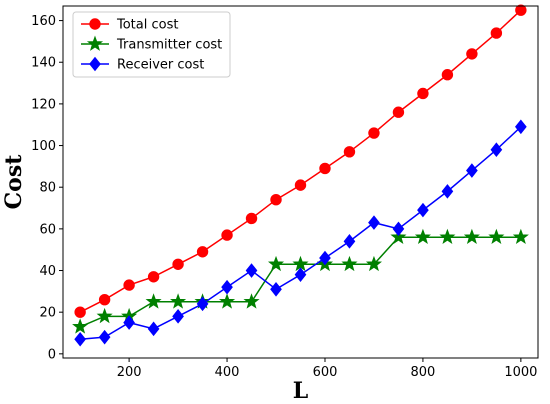 The image size is (550, 404). I want to click on legend-label: Receiver cost, so click(160, 65).